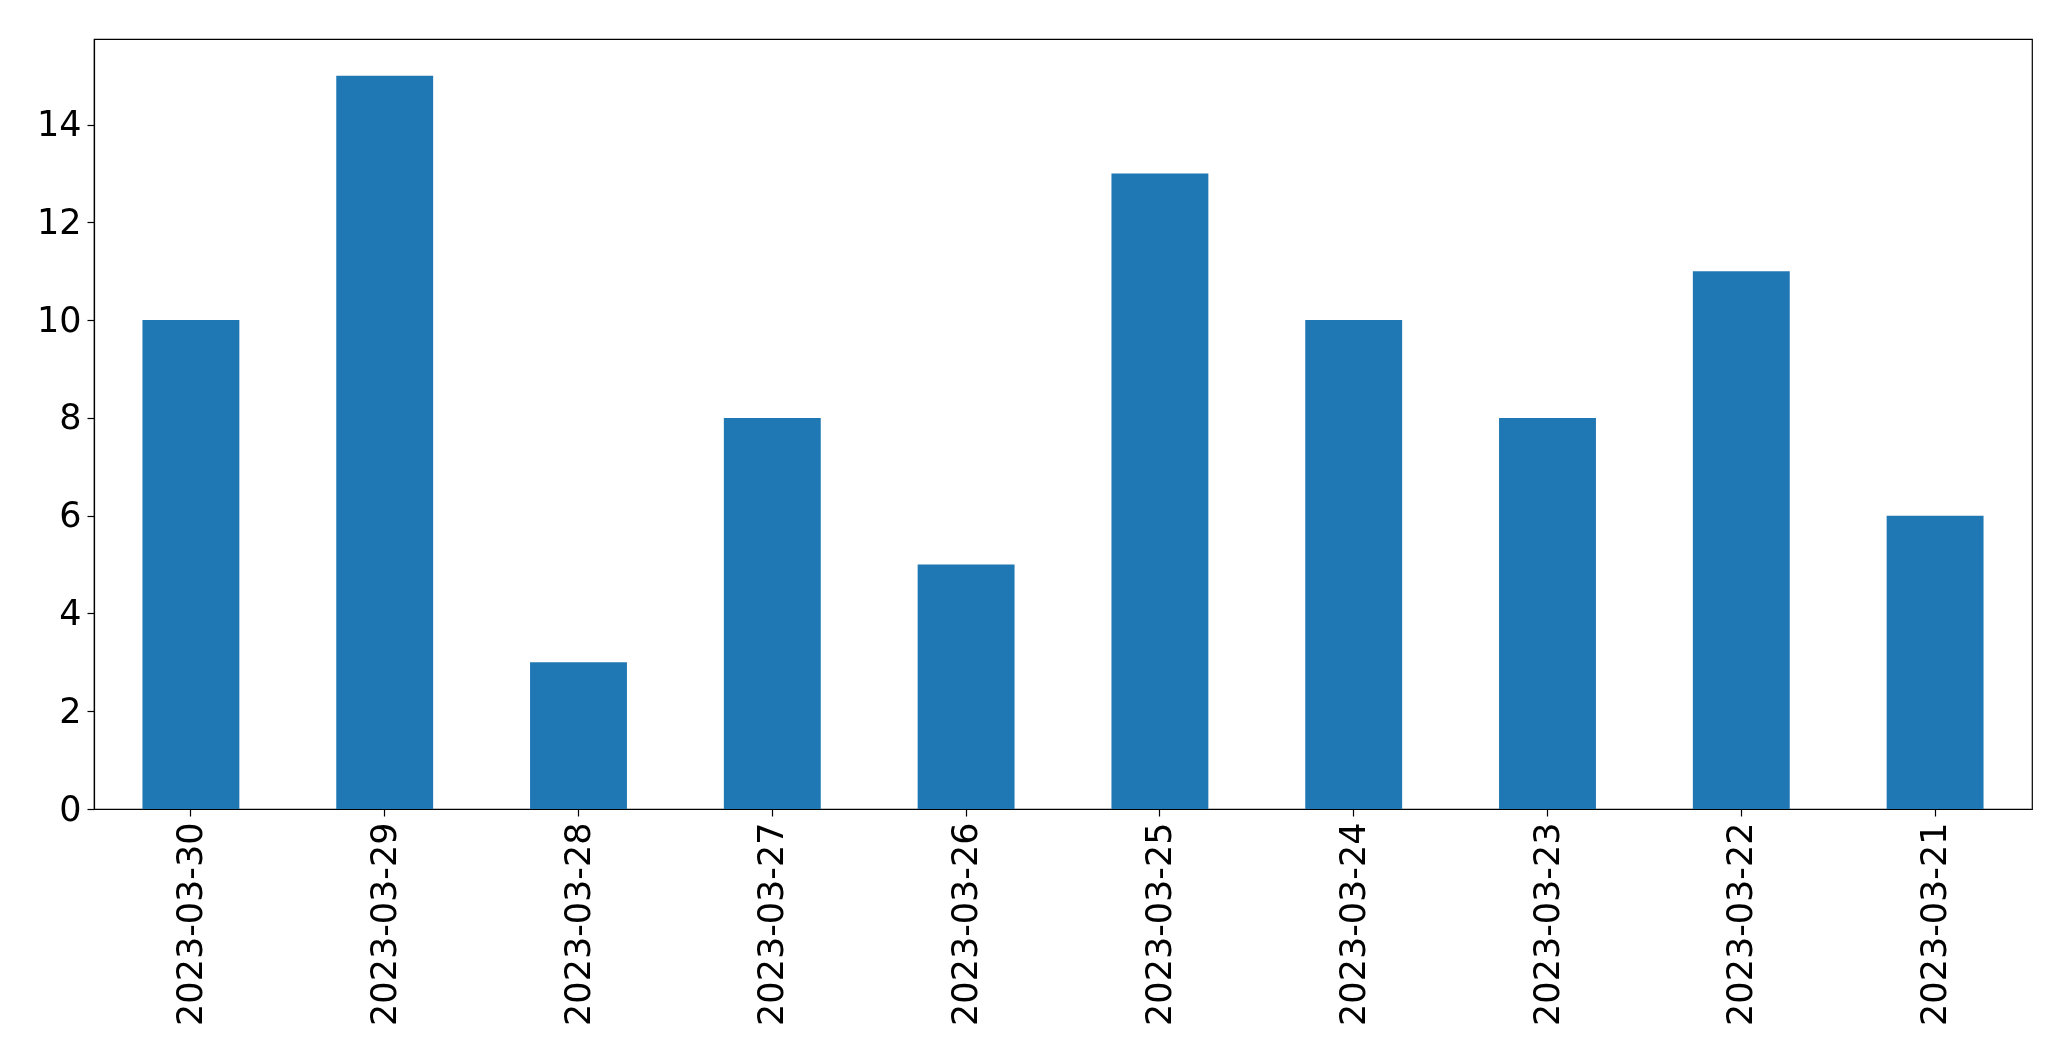 The image size is (2071, 1061). What do you see at coordinates (1158, 924) in the screenshot?
I see `x-tick-label: 2023-03-25` at bounding box center [1158, 924].